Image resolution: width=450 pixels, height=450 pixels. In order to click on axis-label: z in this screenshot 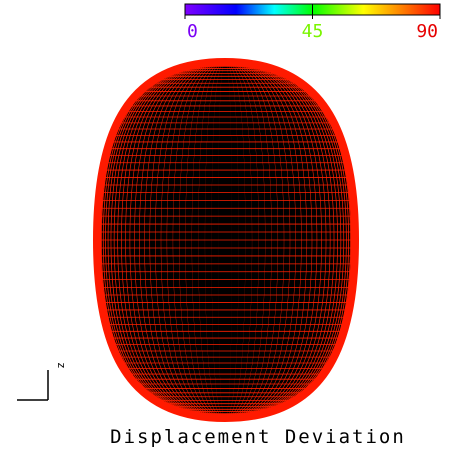, I will do `click(61, 365)`.